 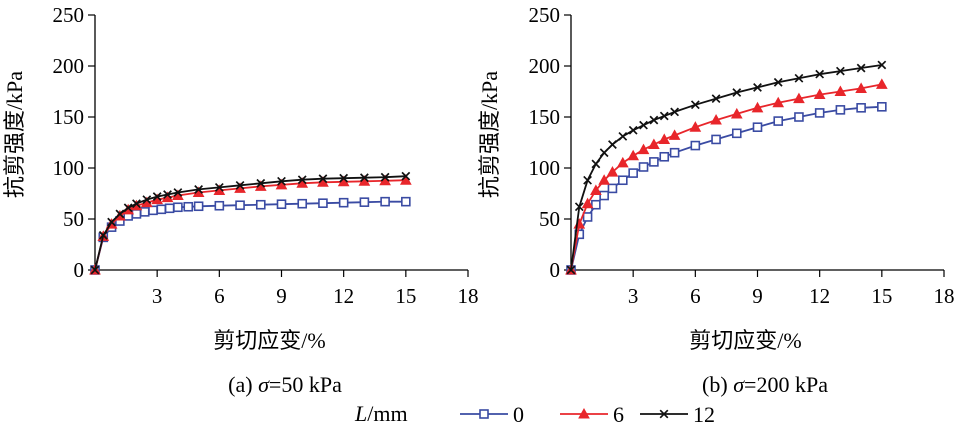 What do you see at coordinates (695, 296) in the screenshot?
I see `x-tick-label: 6` at bounding box center [695, 296].